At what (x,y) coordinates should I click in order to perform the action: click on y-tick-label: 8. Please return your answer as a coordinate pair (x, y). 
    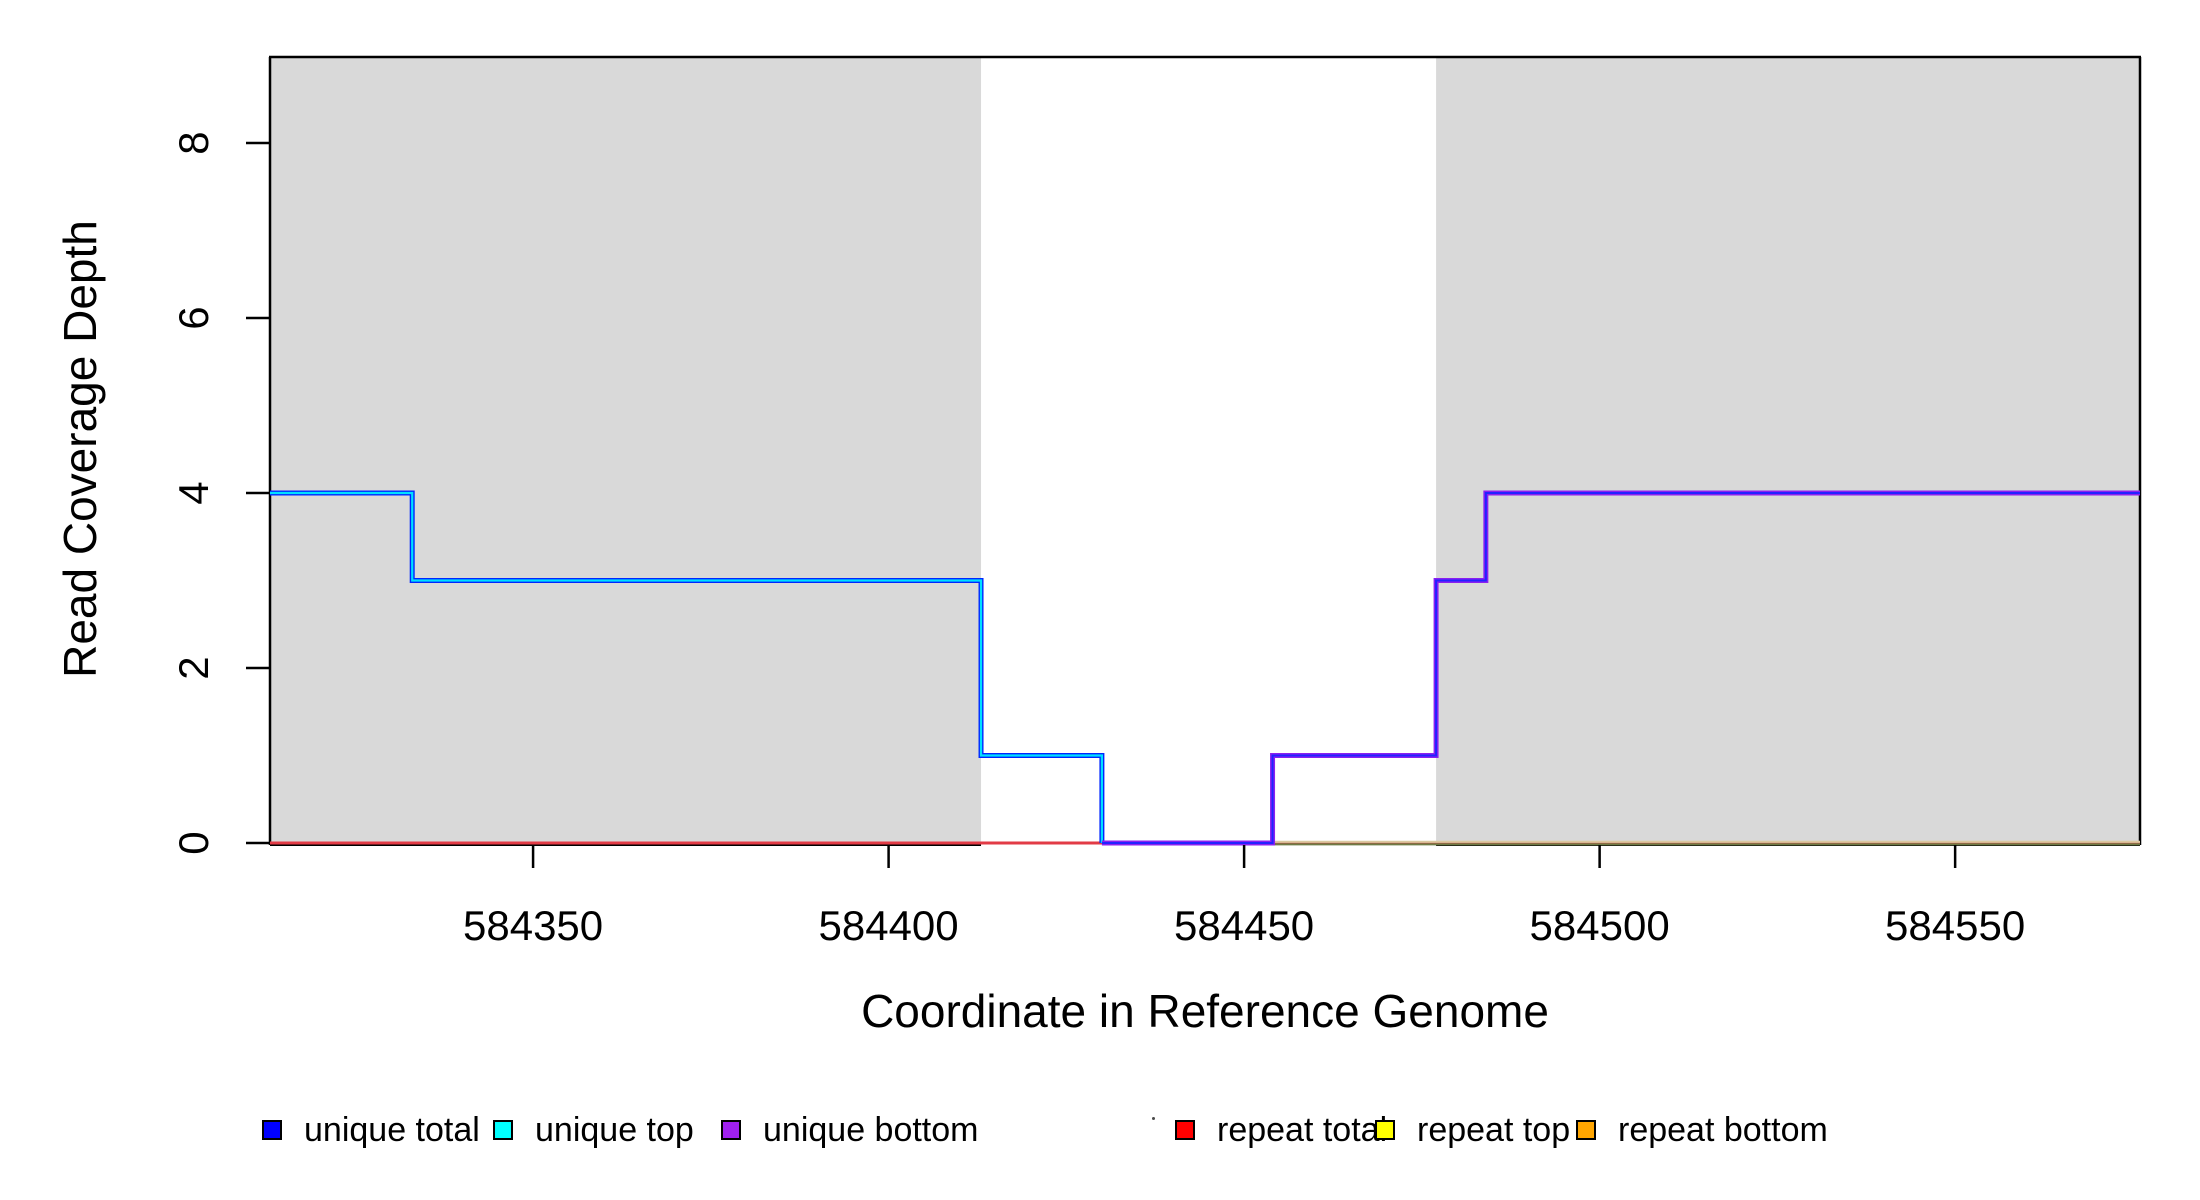
    Looking at the image, I should click on (193, 142).